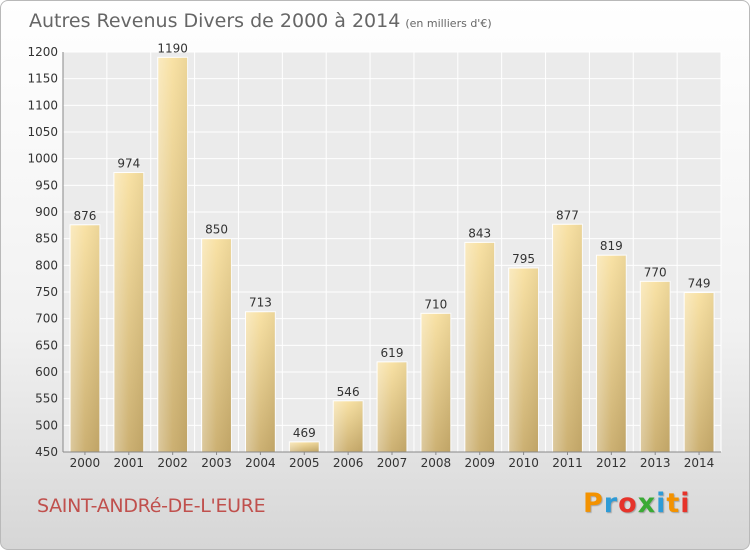 This screenshot has height=550, width=750. I want to click on bar-value-label: 619, so click(392, 353).